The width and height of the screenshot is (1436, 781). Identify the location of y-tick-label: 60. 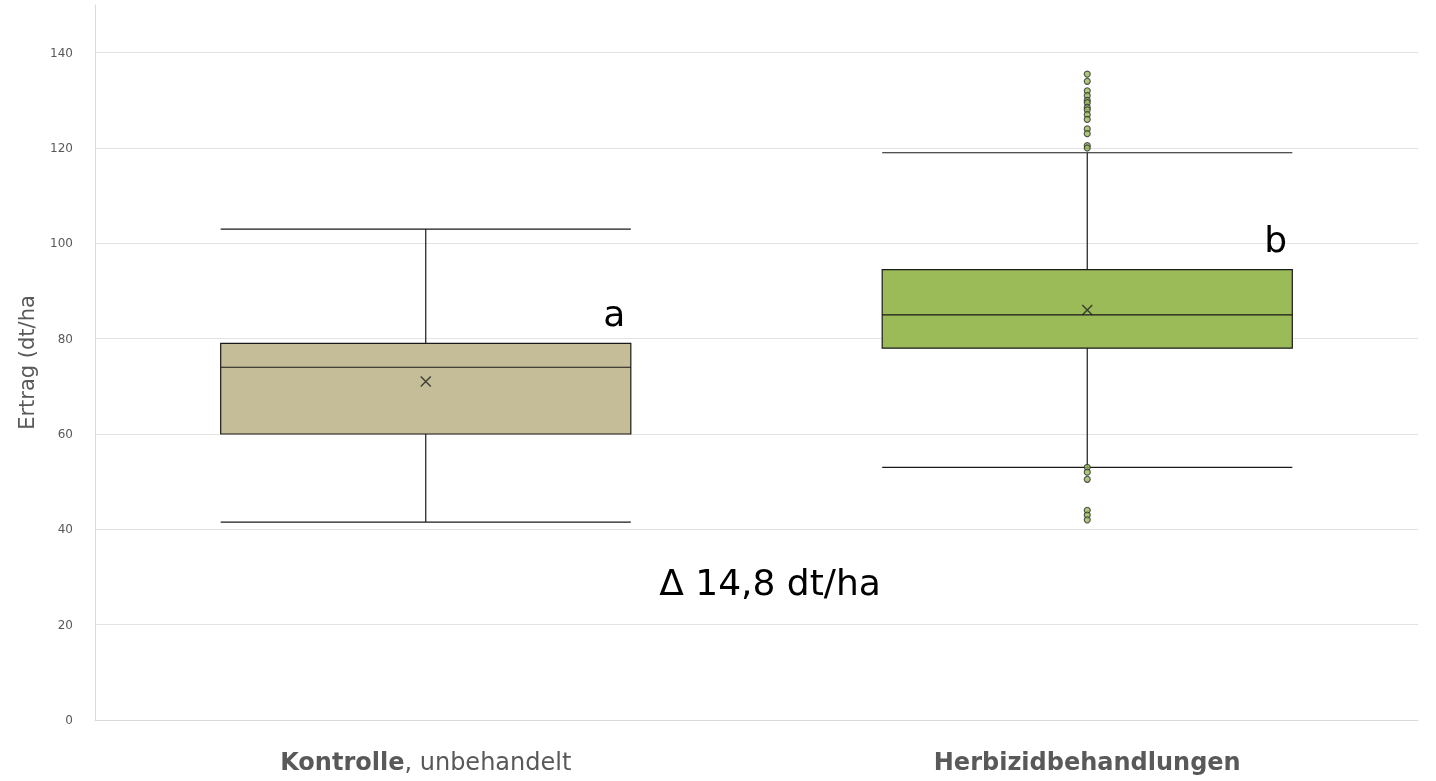
(65, 434).